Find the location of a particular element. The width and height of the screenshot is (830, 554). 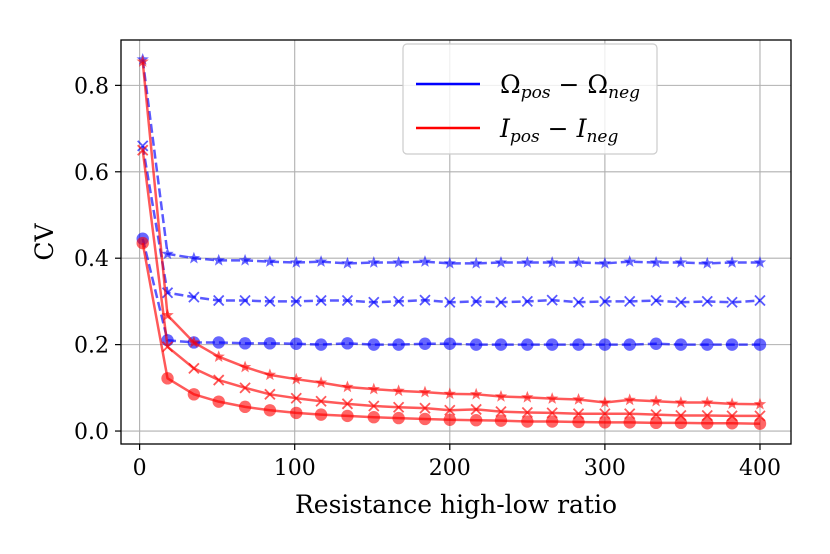

legend-box is located at coordinates (530, 99).